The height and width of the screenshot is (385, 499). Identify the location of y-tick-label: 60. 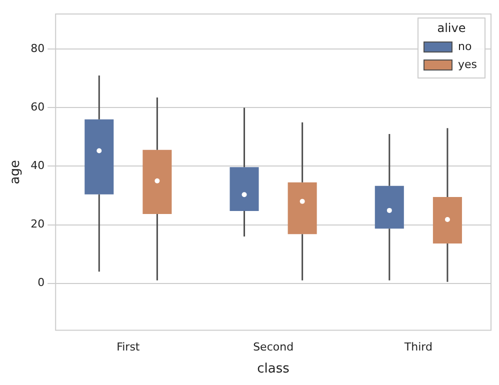
(37, 107).